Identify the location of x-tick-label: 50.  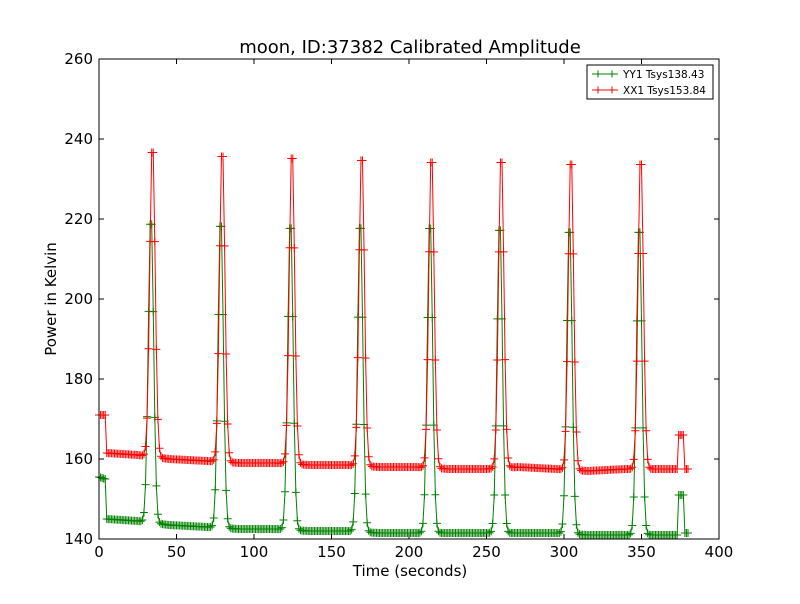
(176, 552).